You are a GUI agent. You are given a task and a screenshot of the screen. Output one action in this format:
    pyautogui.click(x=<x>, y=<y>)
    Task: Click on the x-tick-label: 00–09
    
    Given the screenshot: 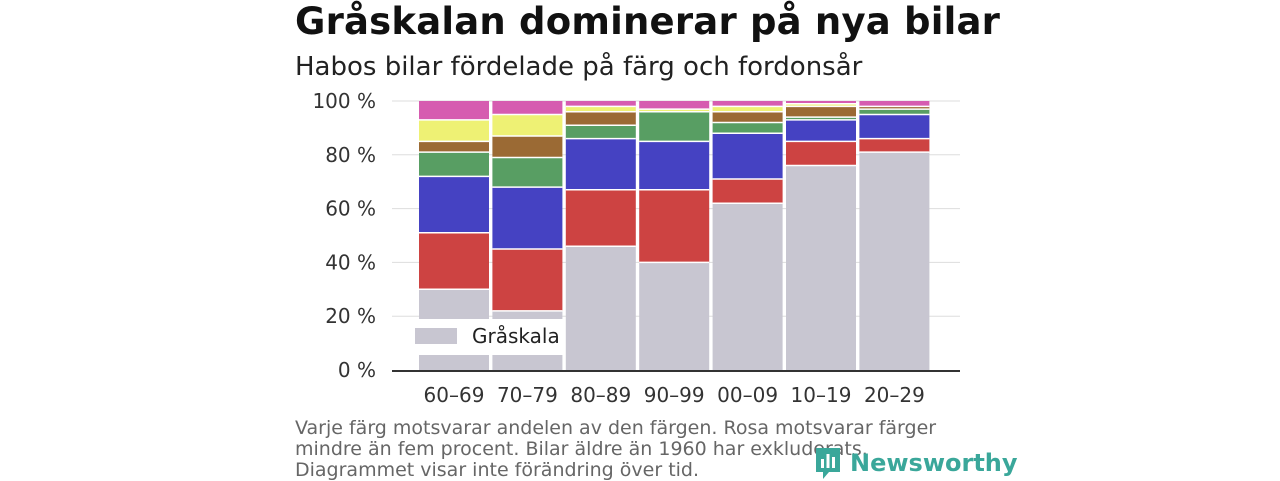 What is the action you would take?
    pyautogui.click(x=747, y=395)
    